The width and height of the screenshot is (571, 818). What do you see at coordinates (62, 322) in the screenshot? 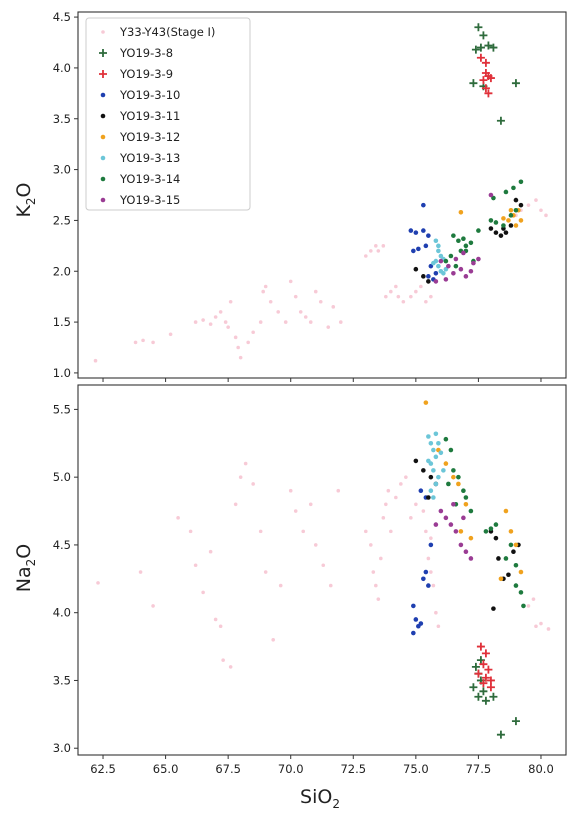
I see `panel-0-y-tick-label: 1.5` at bounding box center [62, 322].